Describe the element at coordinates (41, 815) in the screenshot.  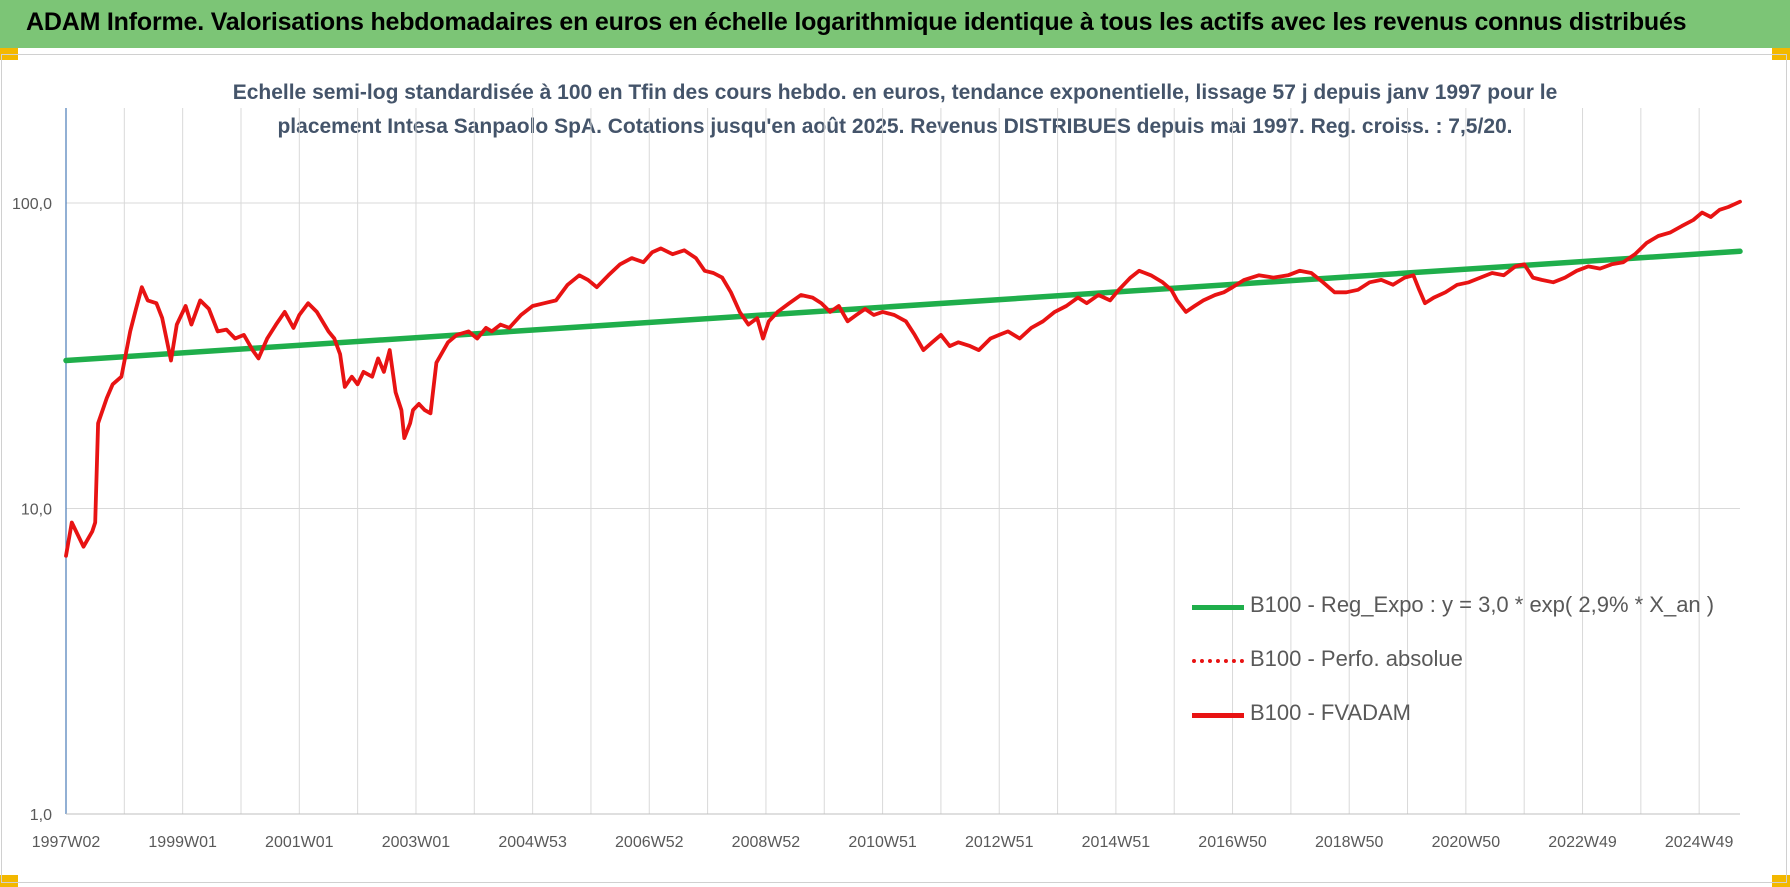
I see `y-tick-label: 1,0` at that location.